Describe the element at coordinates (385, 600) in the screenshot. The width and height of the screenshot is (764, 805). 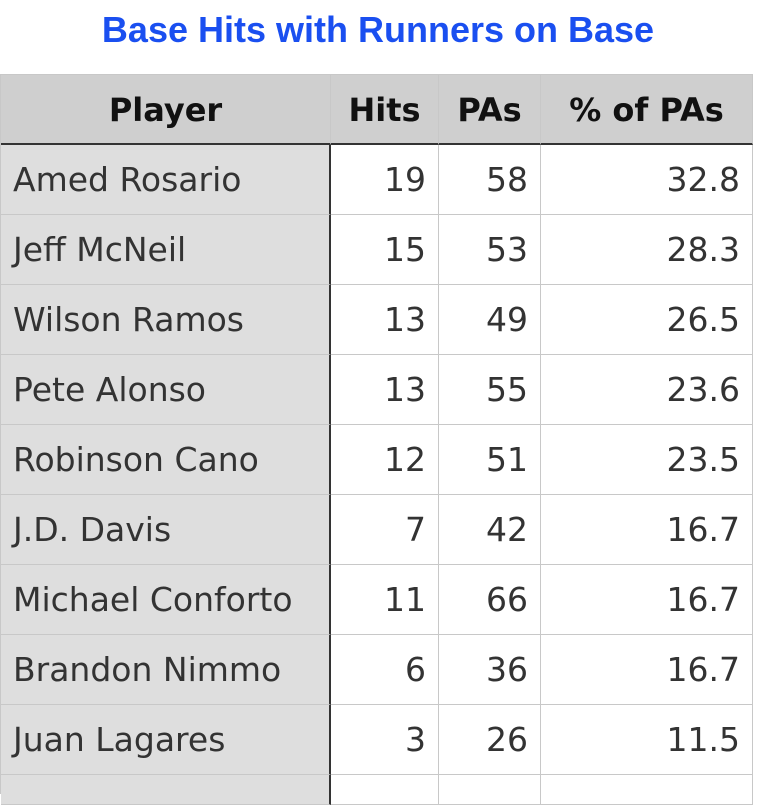
I see `stat-cell: 11` at that location.